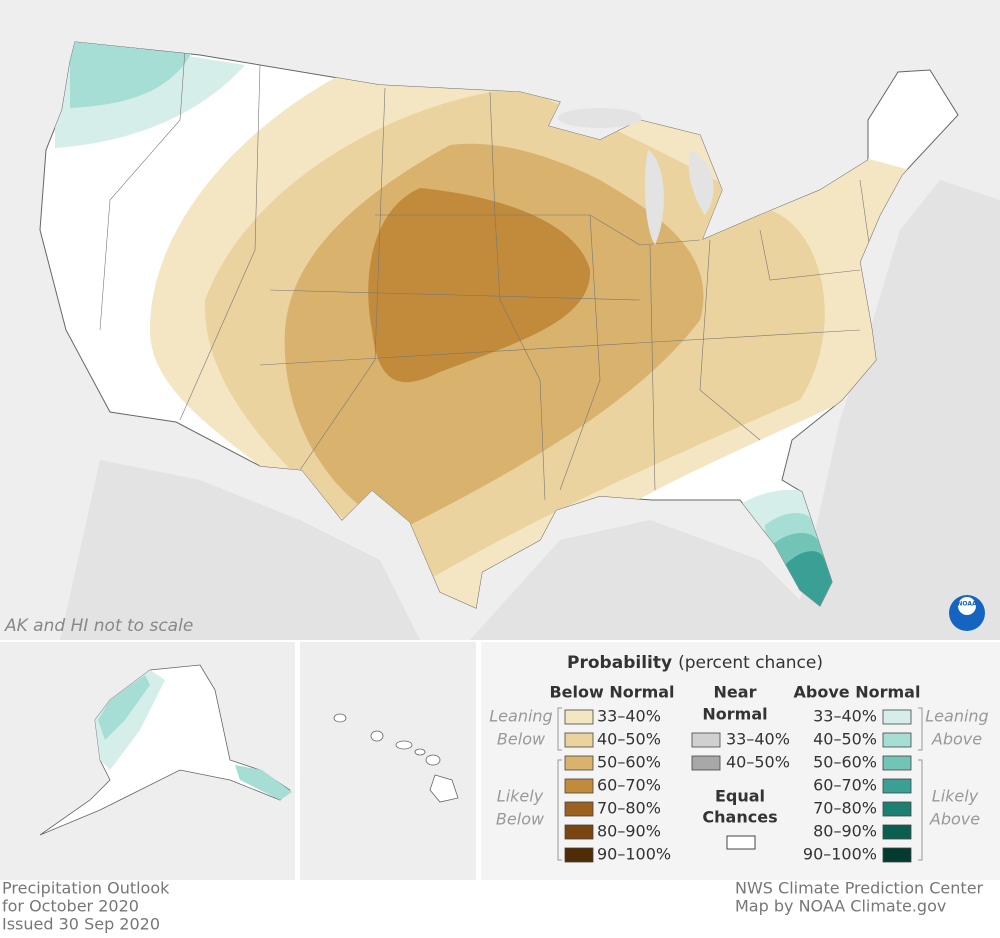 This screenshot has width=1000, height=938. What do you see at coordinates (845, 716) in the screenshot?
I see `above-label: 33–40%` at bounding box center [845, 716].